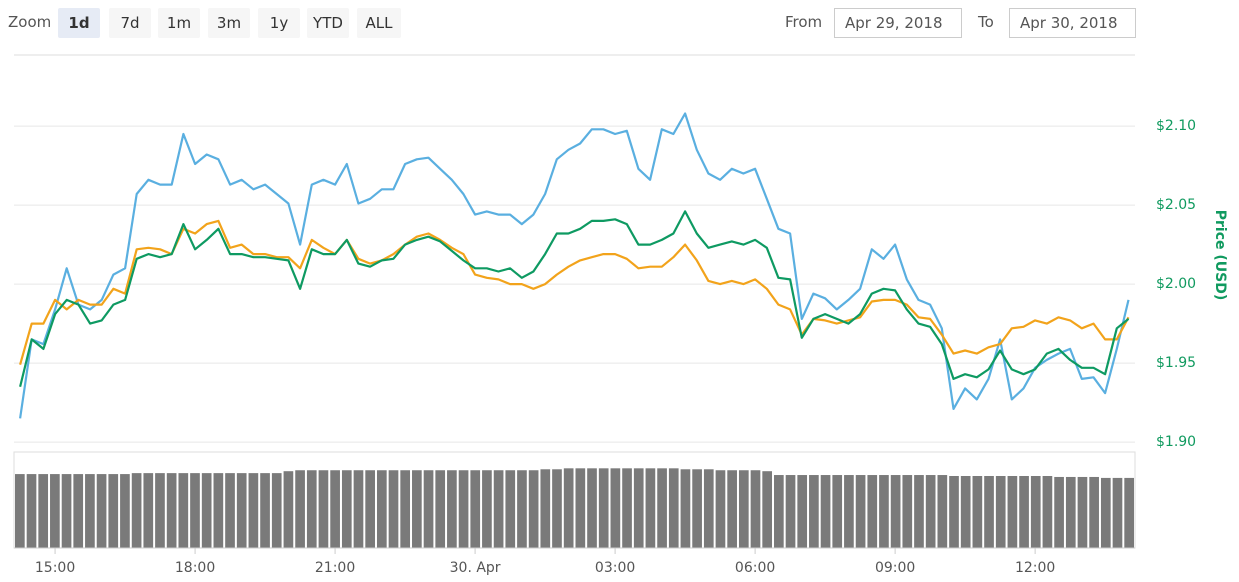  I want to click on y-tick-label: $2.05, so click(1176, 205).